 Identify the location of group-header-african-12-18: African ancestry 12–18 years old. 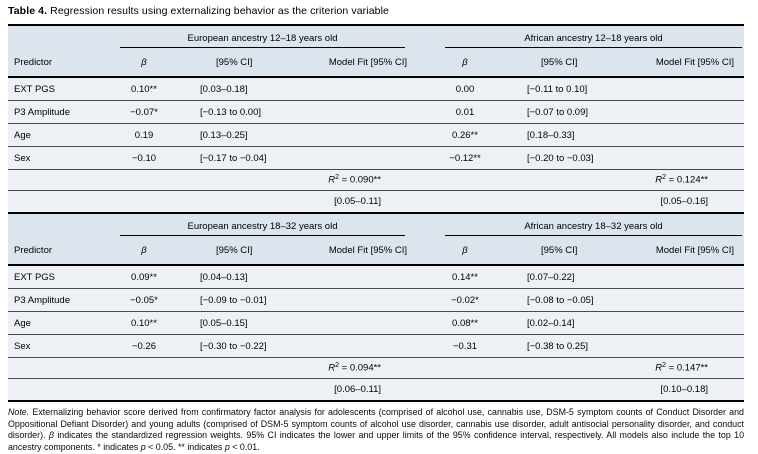
(593, 40).